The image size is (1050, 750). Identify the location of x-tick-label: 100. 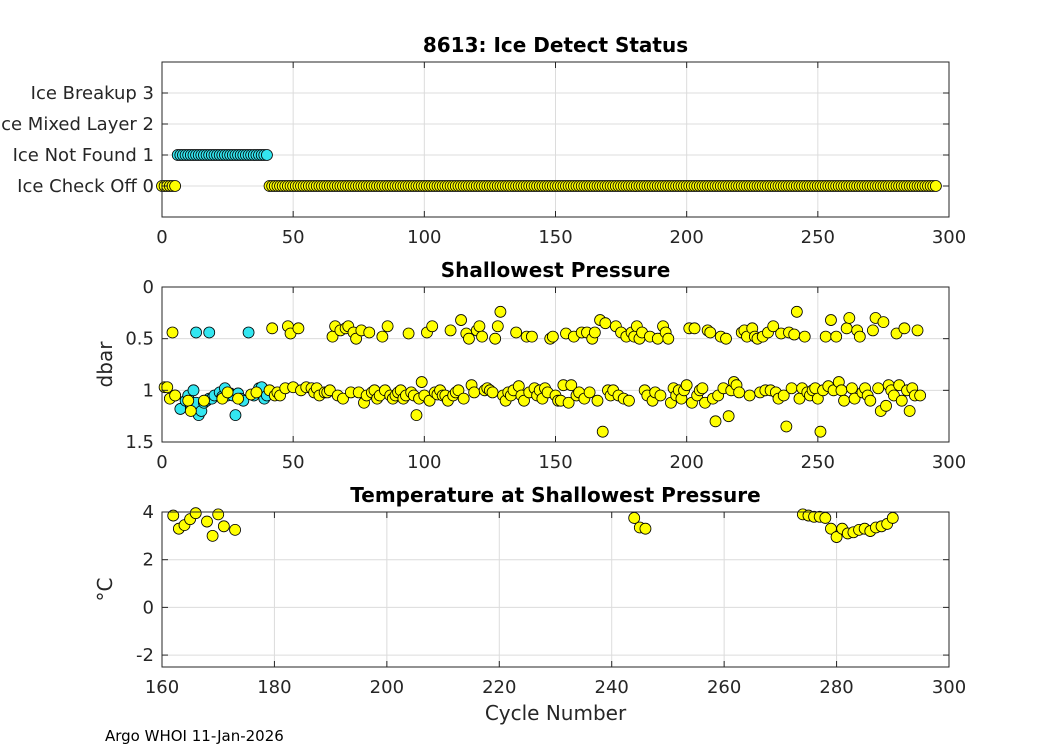
(424, 237).